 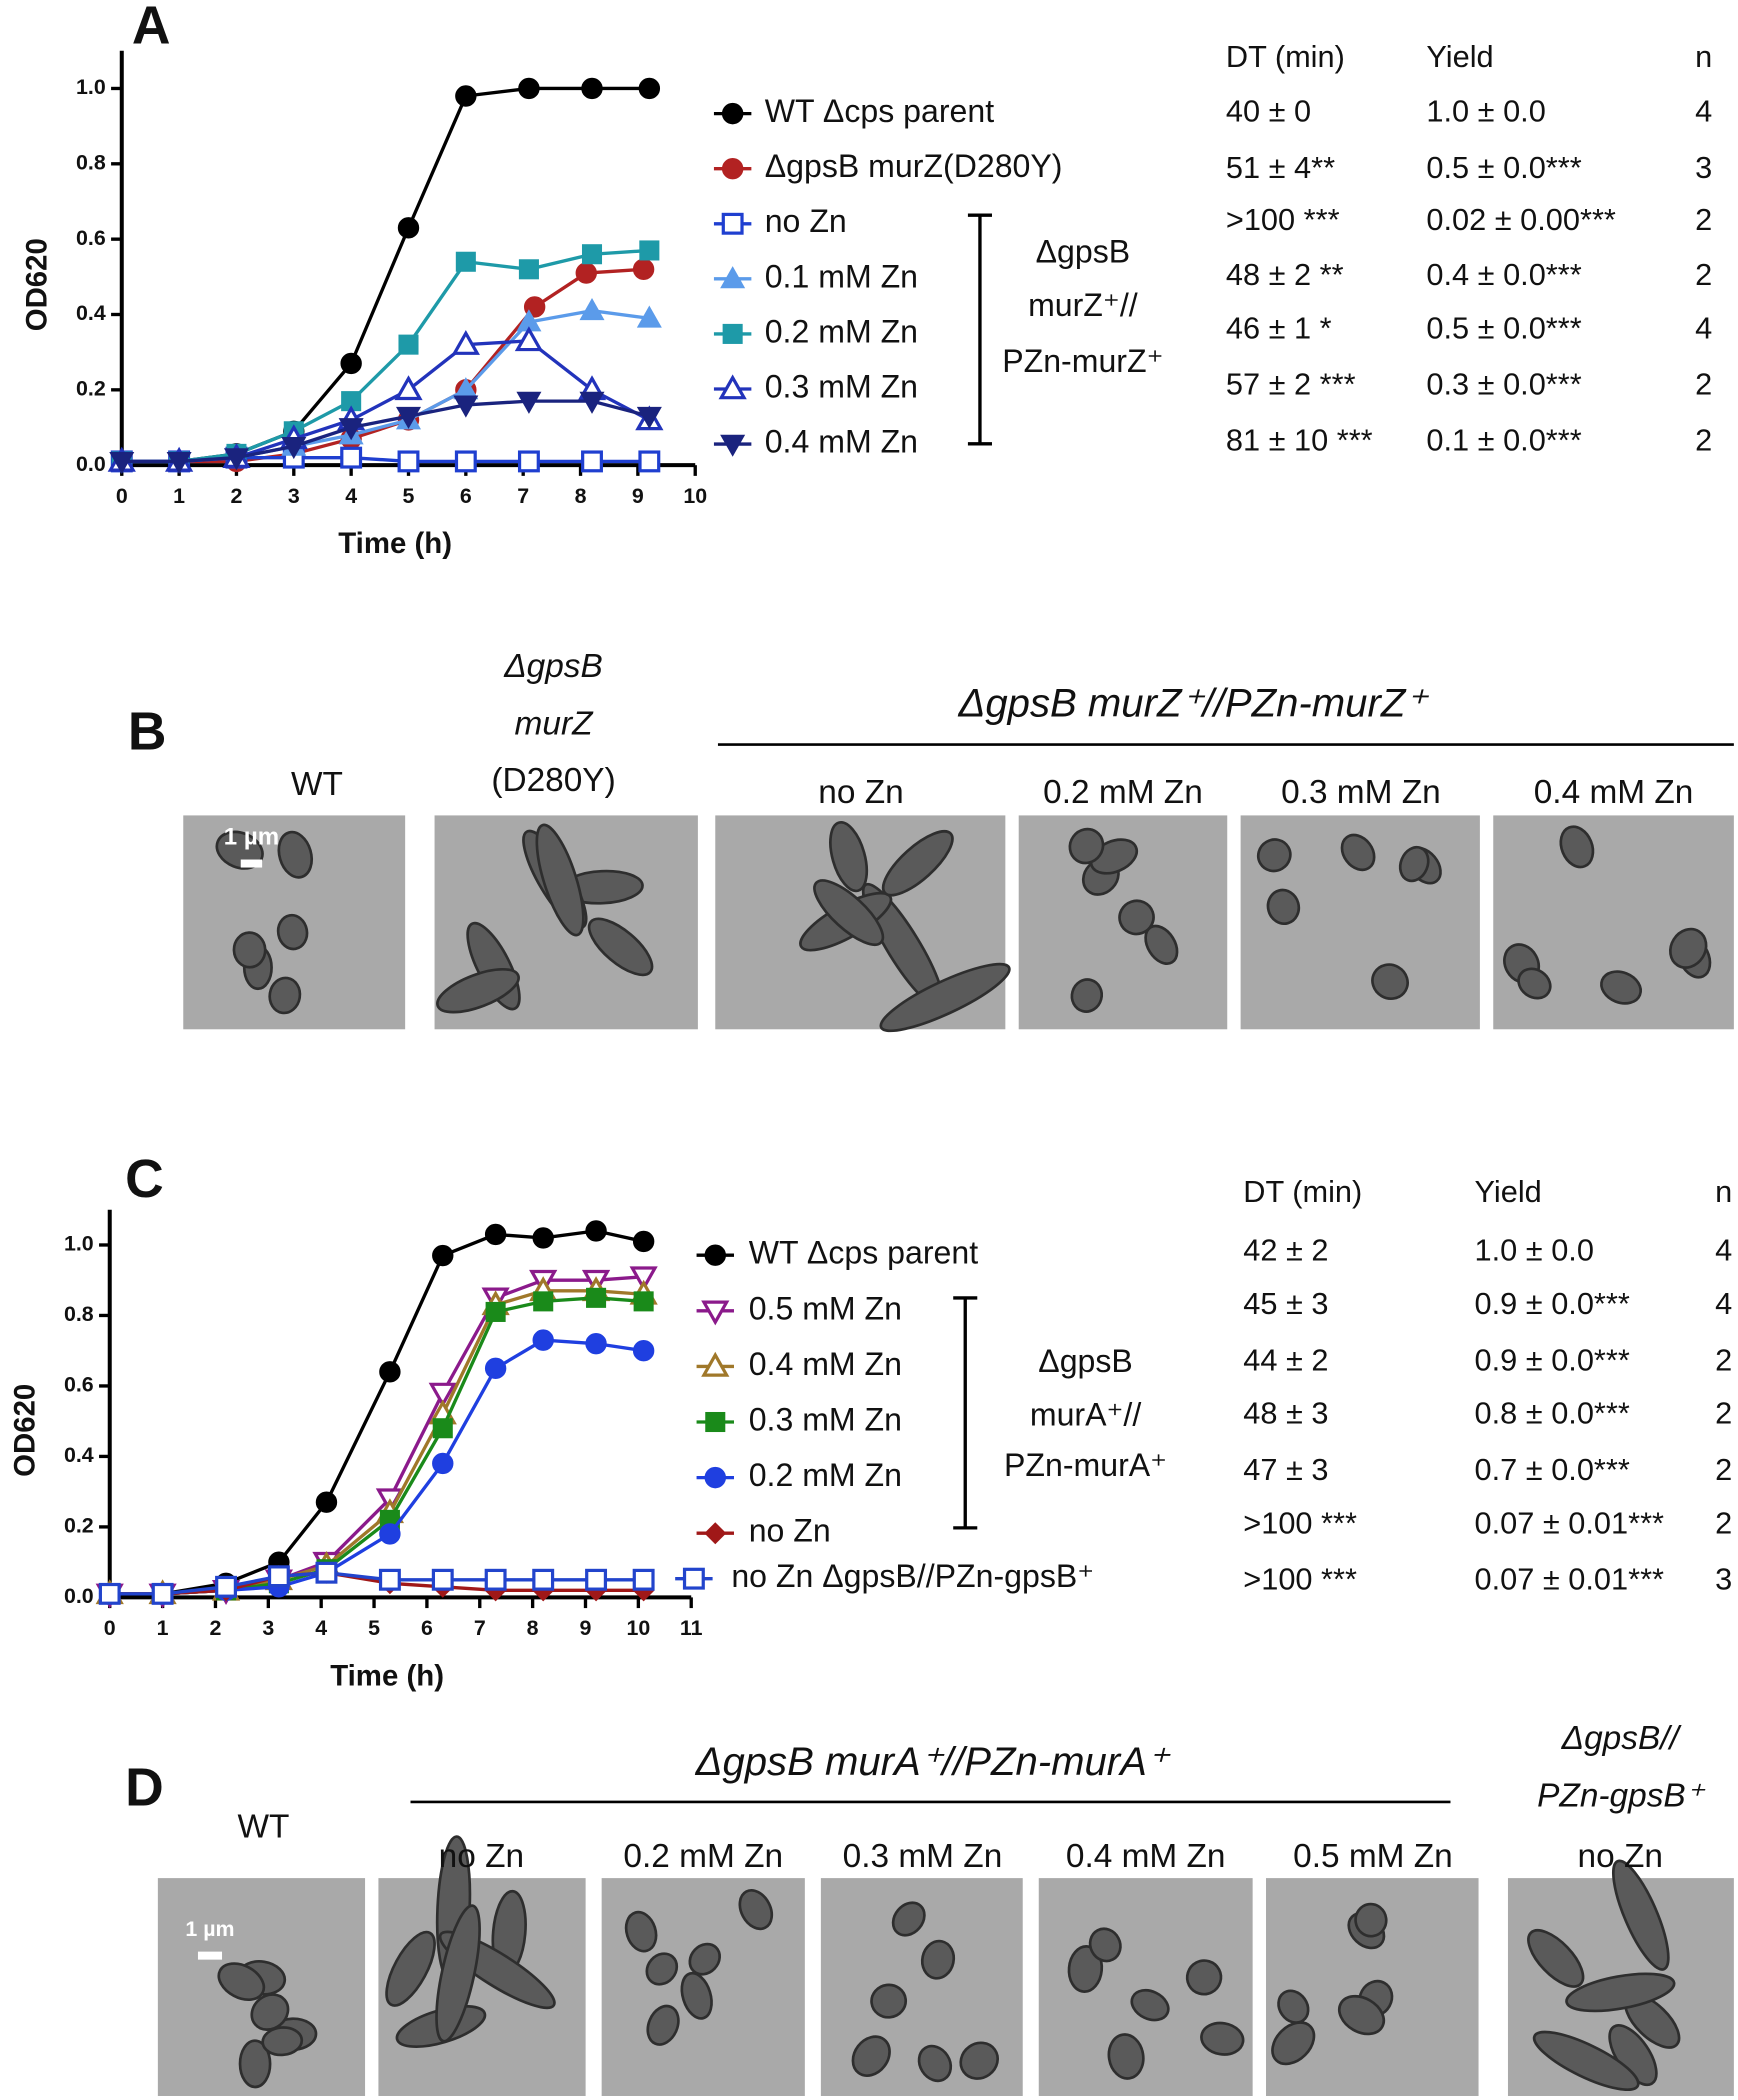 What do you see at coordinates (1082, 361) in the screenshot?
I see `bracket-label: PZn-murZ⁺` at bounding box center [1082, 361].